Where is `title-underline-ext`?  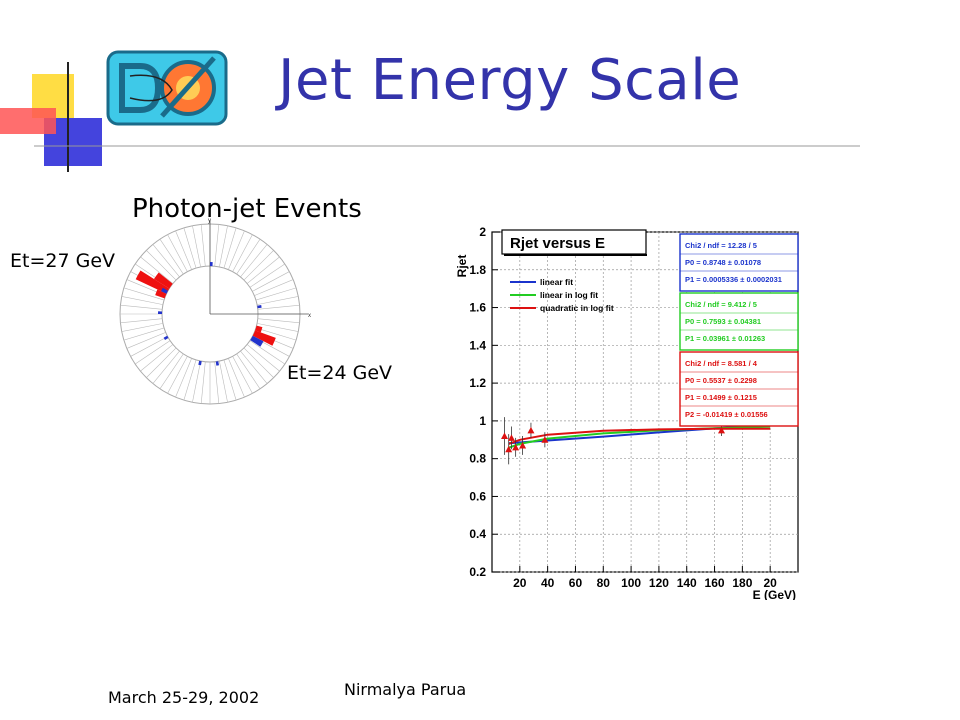
title-underline-ext is located at coordinates (580, 146).